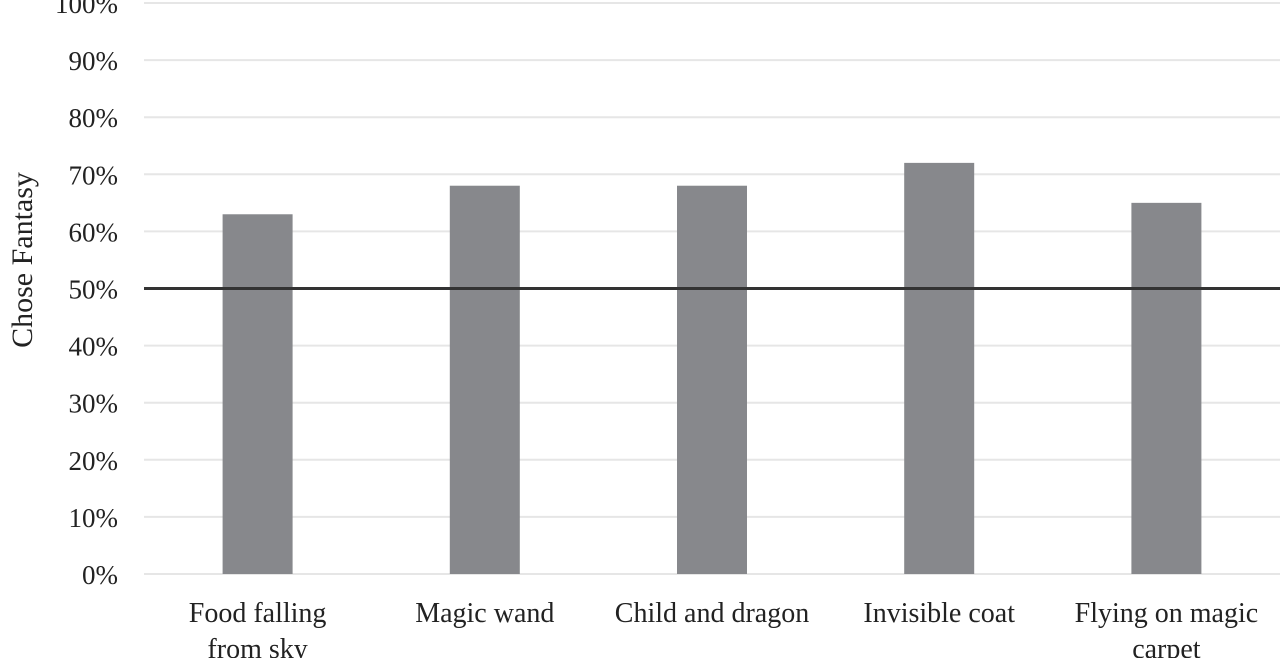 The height and width of the screenshot is (663, 1280). I want to click on y-axis-label: Chose Fantasy, so click(22, 260).